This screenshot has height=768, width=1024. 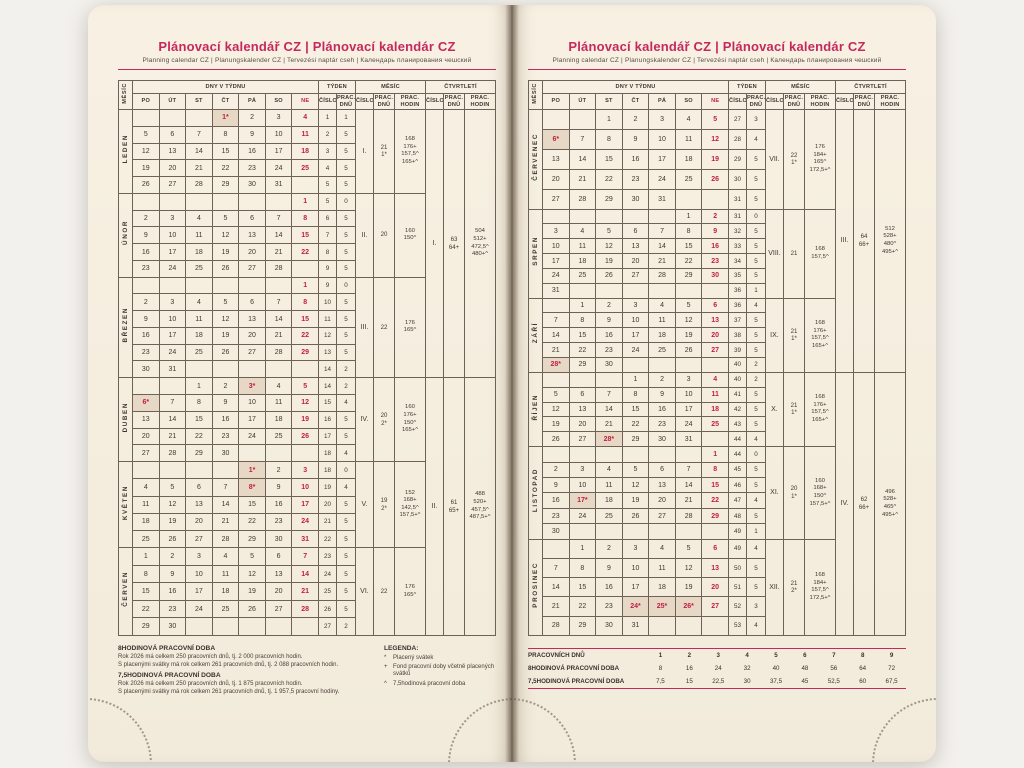 What do you see at coordinates (535, 159) in the screenshot?
I see `month-name: ČERVENEC` at bounding box center [535, 159].